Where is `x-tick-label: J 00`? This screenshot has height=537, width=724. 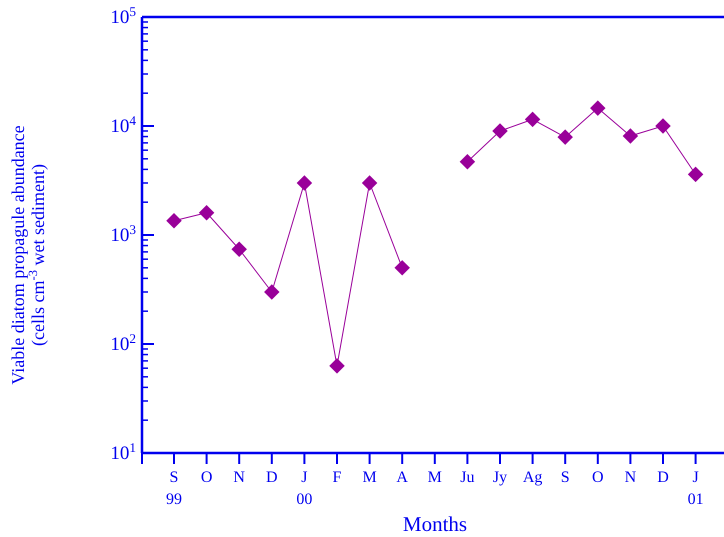
x-tick-label: J 00 is located at coordinates (304, 488).